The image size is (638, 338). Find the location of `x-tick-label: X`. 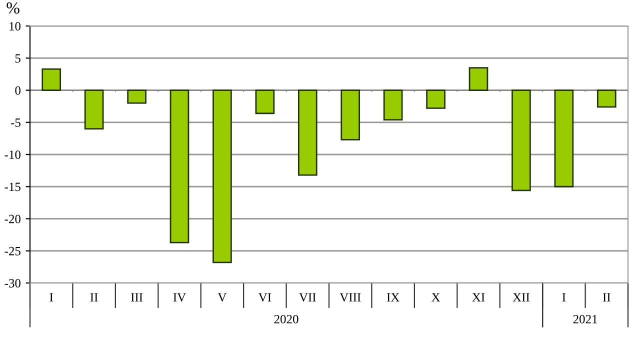

x-tick-label: X is located at coordinates (436, 297).